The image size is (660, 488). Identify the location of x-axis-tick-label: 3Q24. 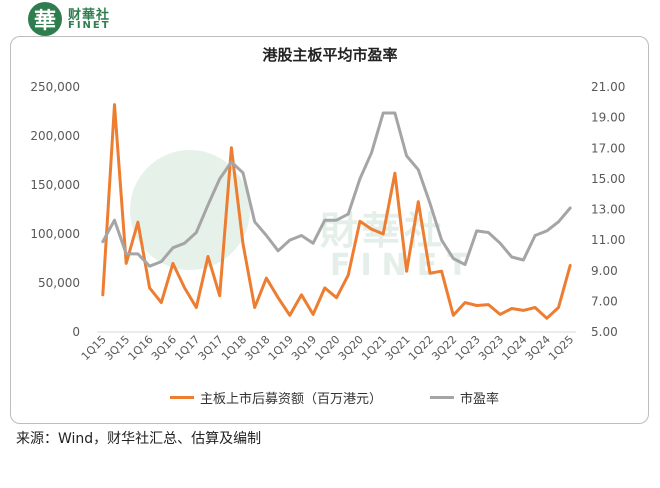
(538, 348).